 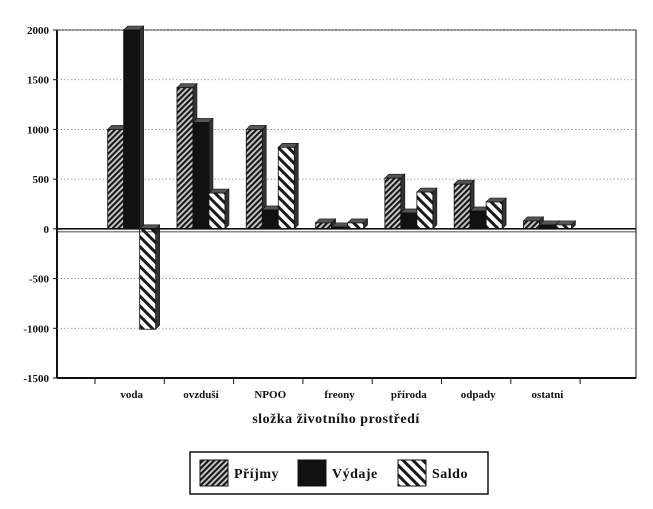 I want to click on legend-label-prijmy: Příjmy, so click(x=256, y=474).